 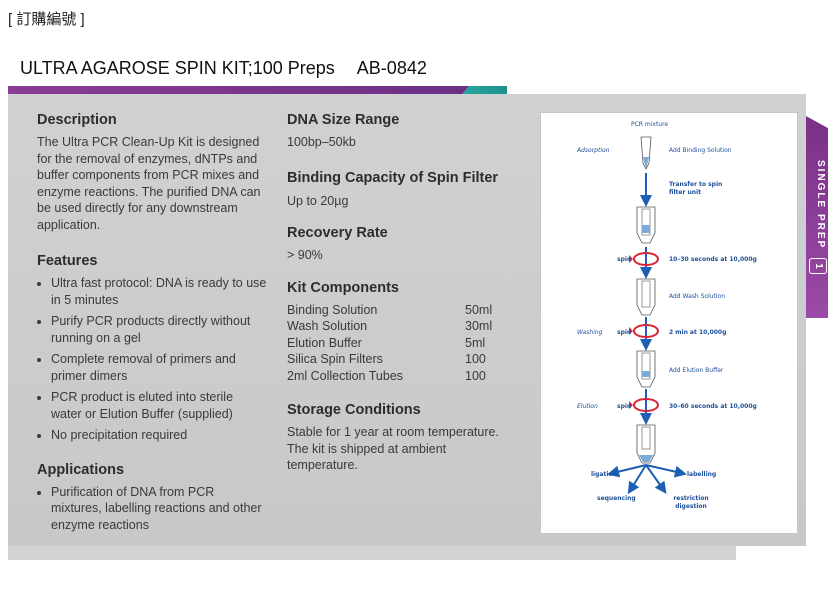 What do you see at coordinates (587, 406) in the screenshot?
I see `elution-label: Elution` at bounding box center [587, 406].